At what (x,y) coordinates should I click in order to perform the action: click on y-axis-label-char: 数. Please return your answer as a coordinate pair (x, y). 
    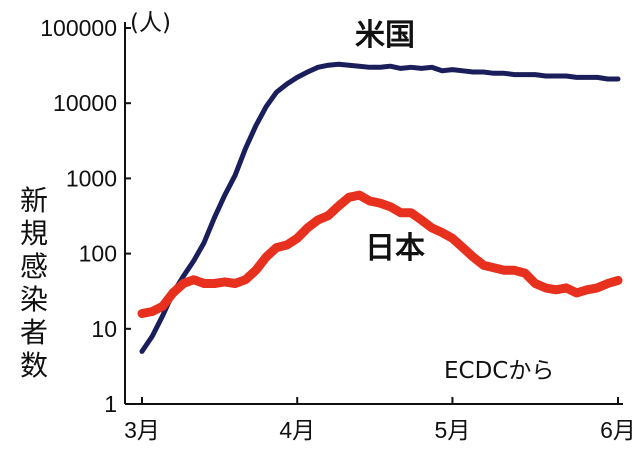
    Looking at the image, I should click on (34, 365).